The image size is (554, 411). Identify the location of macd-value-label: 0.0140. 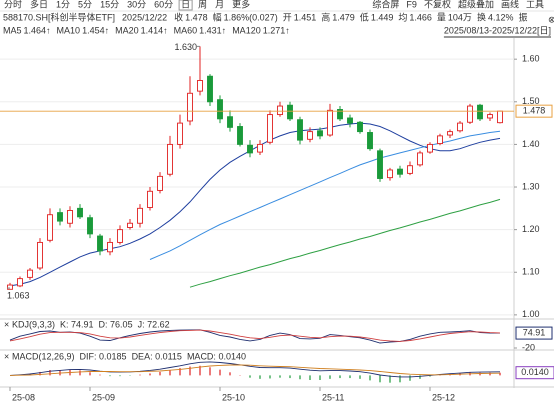
(535, 372).